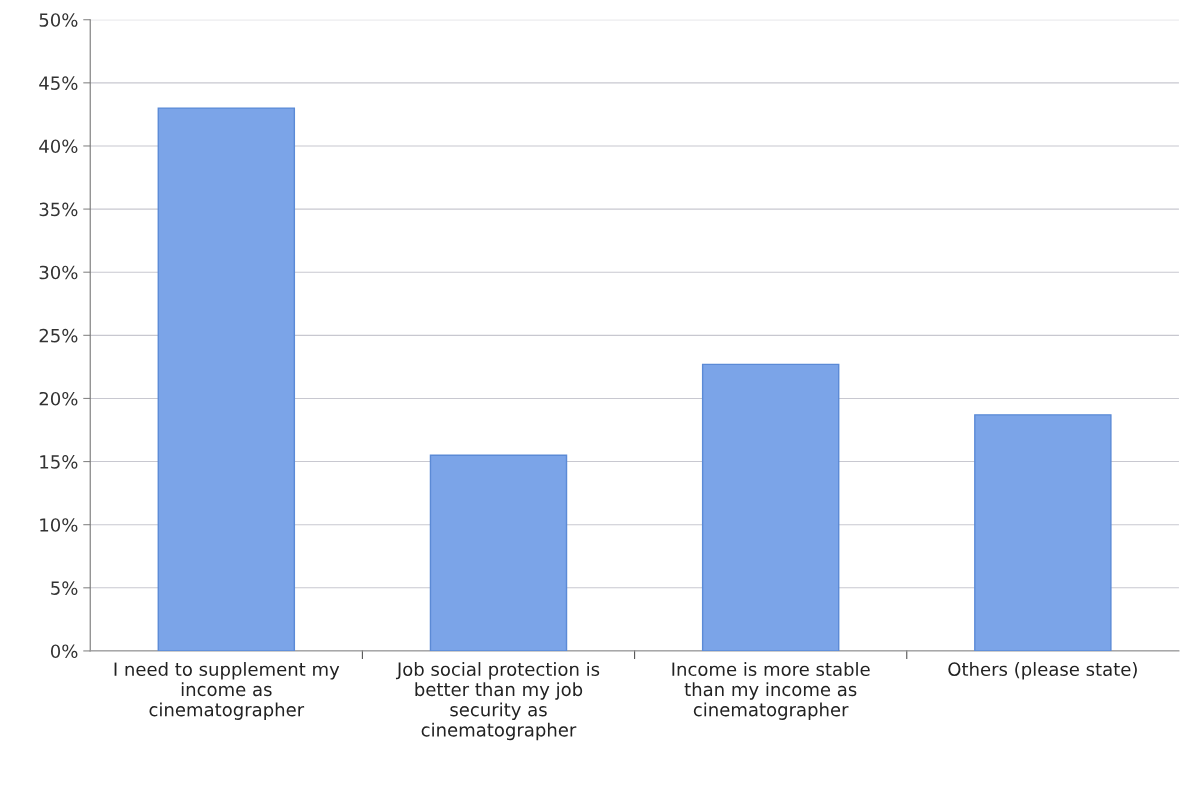 Image resolution: width=1203 pixels, height=789 pixels. I want to click on y-tick-label: 0%, so click(64, 651).